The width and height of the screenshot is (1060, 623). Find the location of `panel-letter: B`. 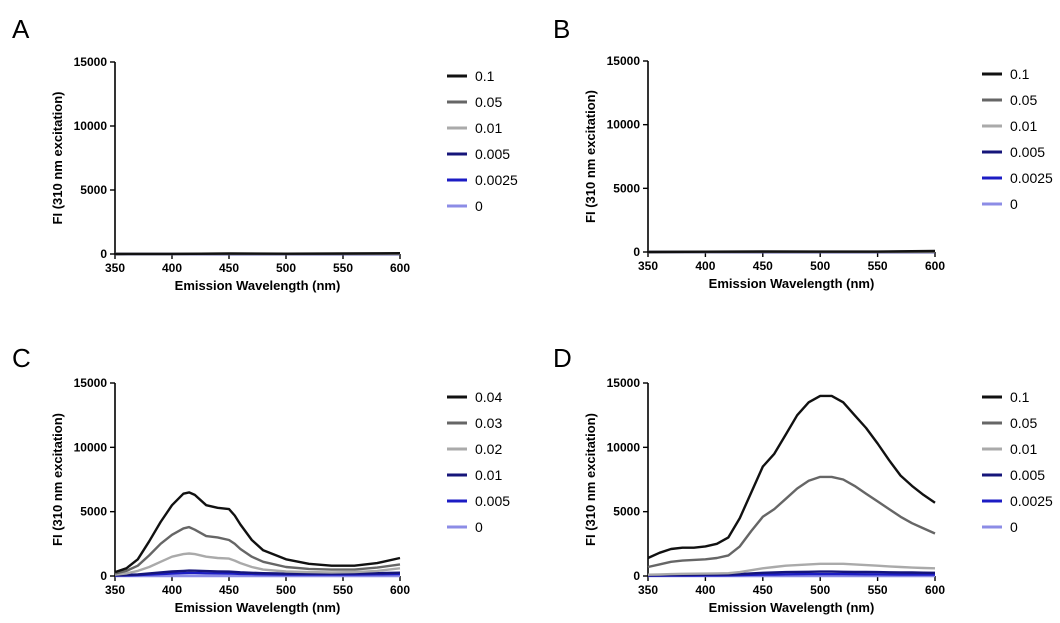

panel-letter: B is located at coordinates (561, 29).